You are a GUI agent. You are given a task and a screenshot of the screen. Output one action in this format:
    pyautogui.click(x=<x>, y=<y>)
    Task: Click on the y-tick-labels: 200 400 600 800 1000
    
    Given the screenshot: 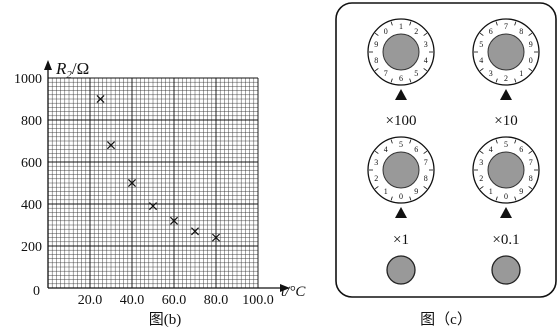 What is the action you would take?
    pyautogui.click(x=28, y=163)
    